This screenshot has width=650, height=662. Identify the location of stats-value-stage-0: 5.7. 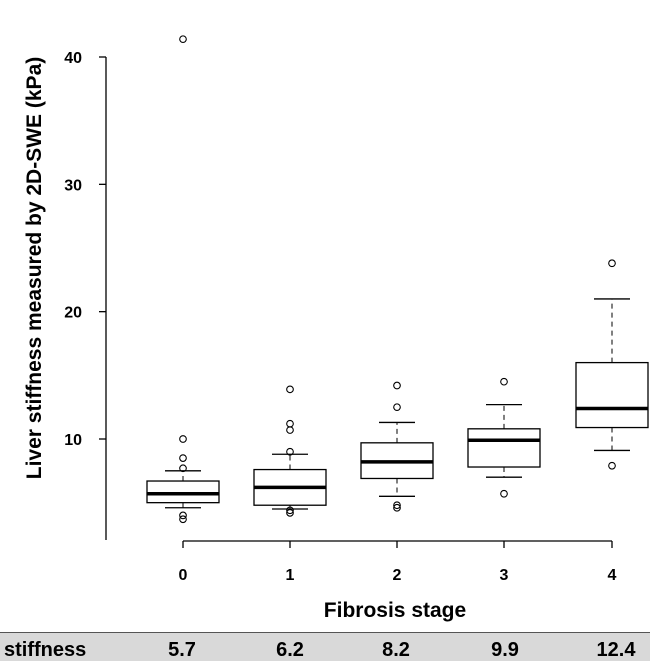
(182, 650).